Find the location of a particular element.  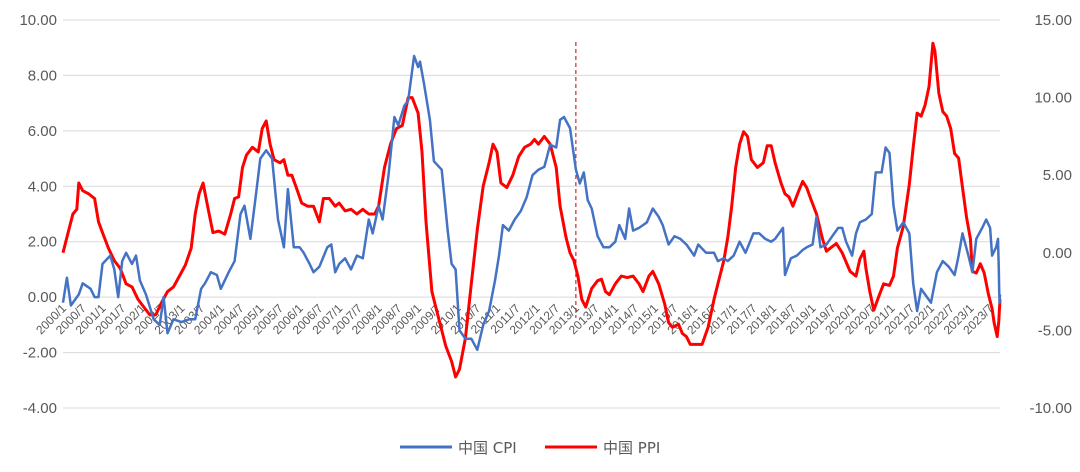

right-y-tick-label: 10.00 is located at coordinates (1053, 98).